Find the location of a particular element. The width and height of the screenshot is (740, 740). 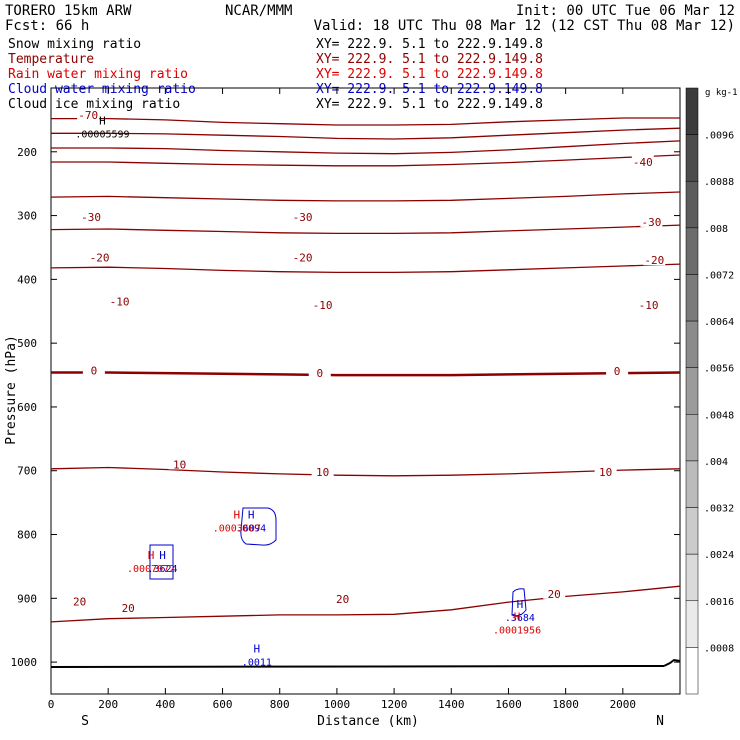

maximum-value: .0007072 is located at coordinates (151, 569).